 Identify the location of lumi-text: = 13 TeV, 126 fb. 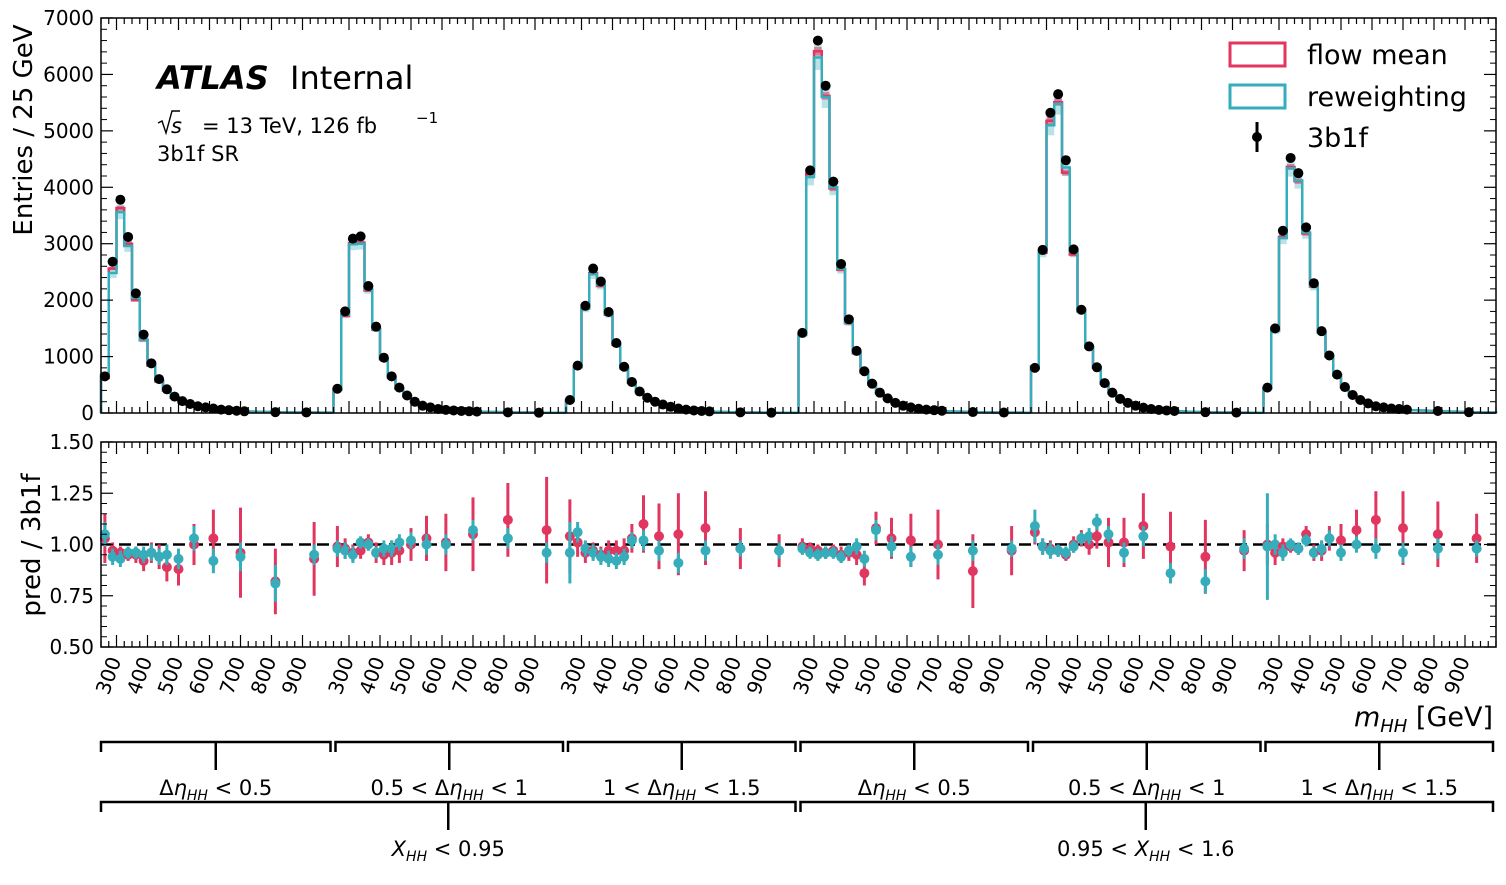
(289, 126).